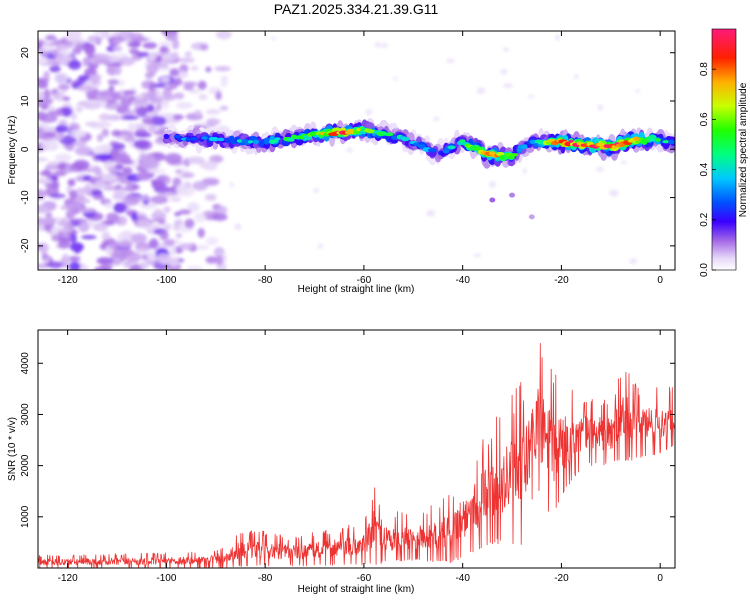 The width and height of the screenshot is (750, 600). What do you see at coordinates (25, 465) in the screenshot?
I see `snr-y-tick-label: 2000` at bounding box center [25, 465].